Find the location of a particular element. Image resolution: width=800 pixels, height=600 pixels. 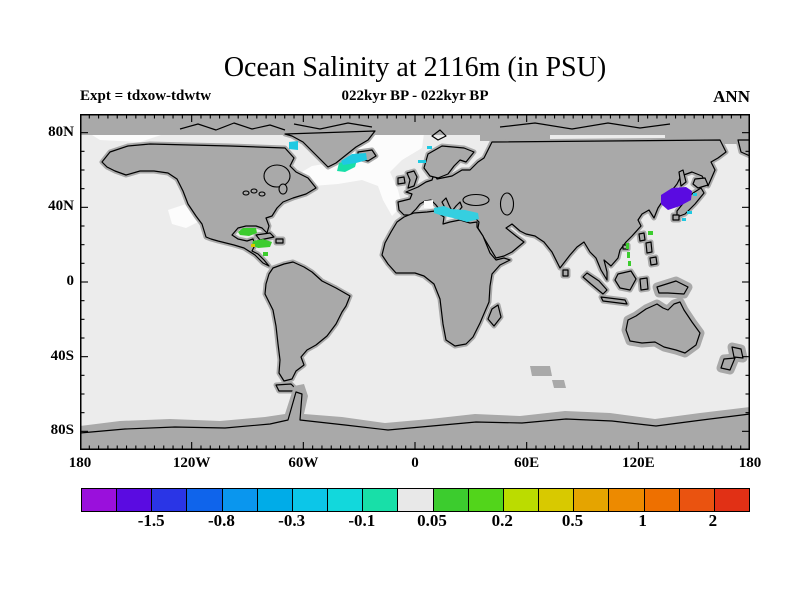

x-axis-label-1-120W: 120W is located at coordinates (191, 463).